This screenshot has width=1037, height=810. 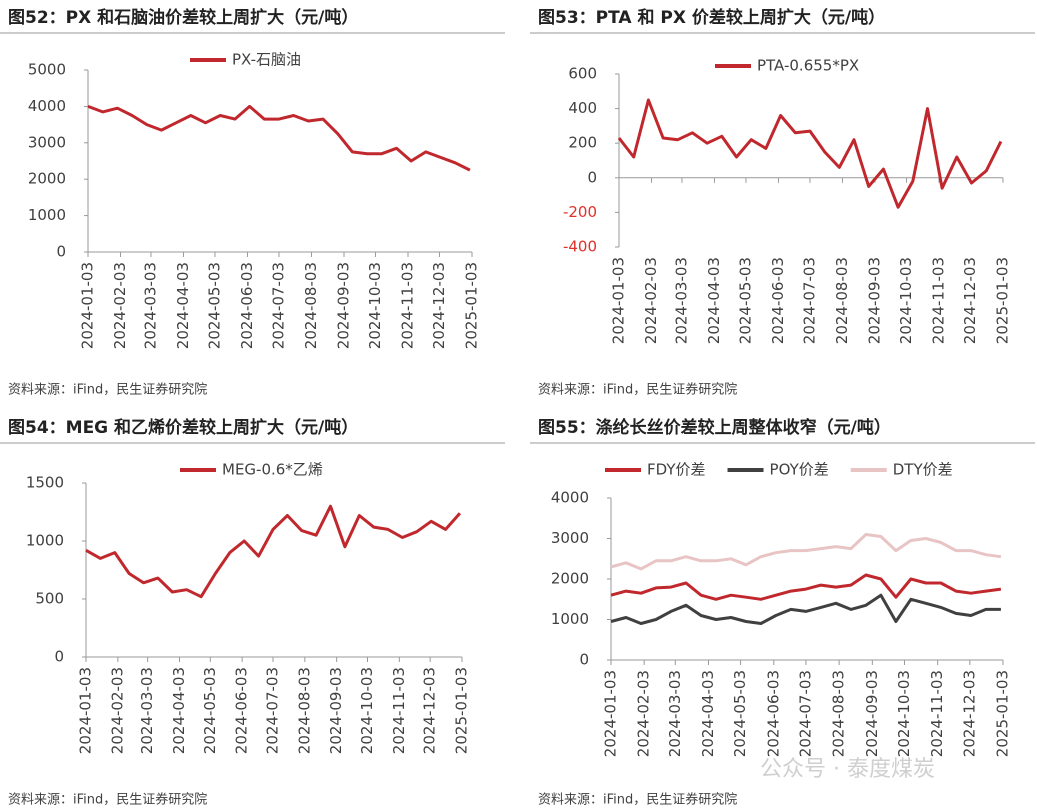 What do you see at coordinates (266, 60) in the screenshot?
I see `legend-label: PX-石脑油` at bounding box center [266, 60].